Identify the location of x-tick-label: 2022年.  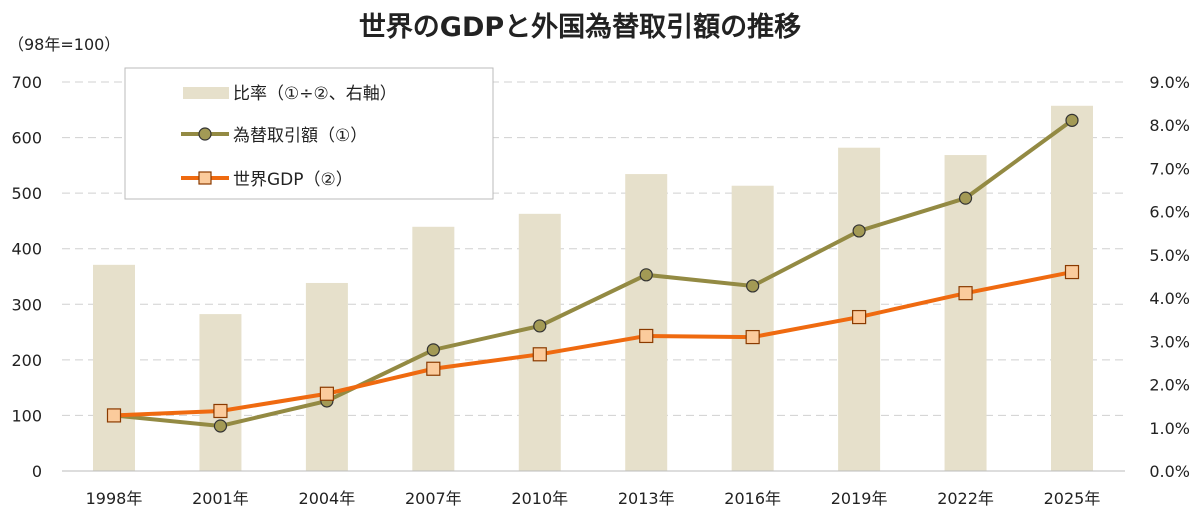
(965, 498).